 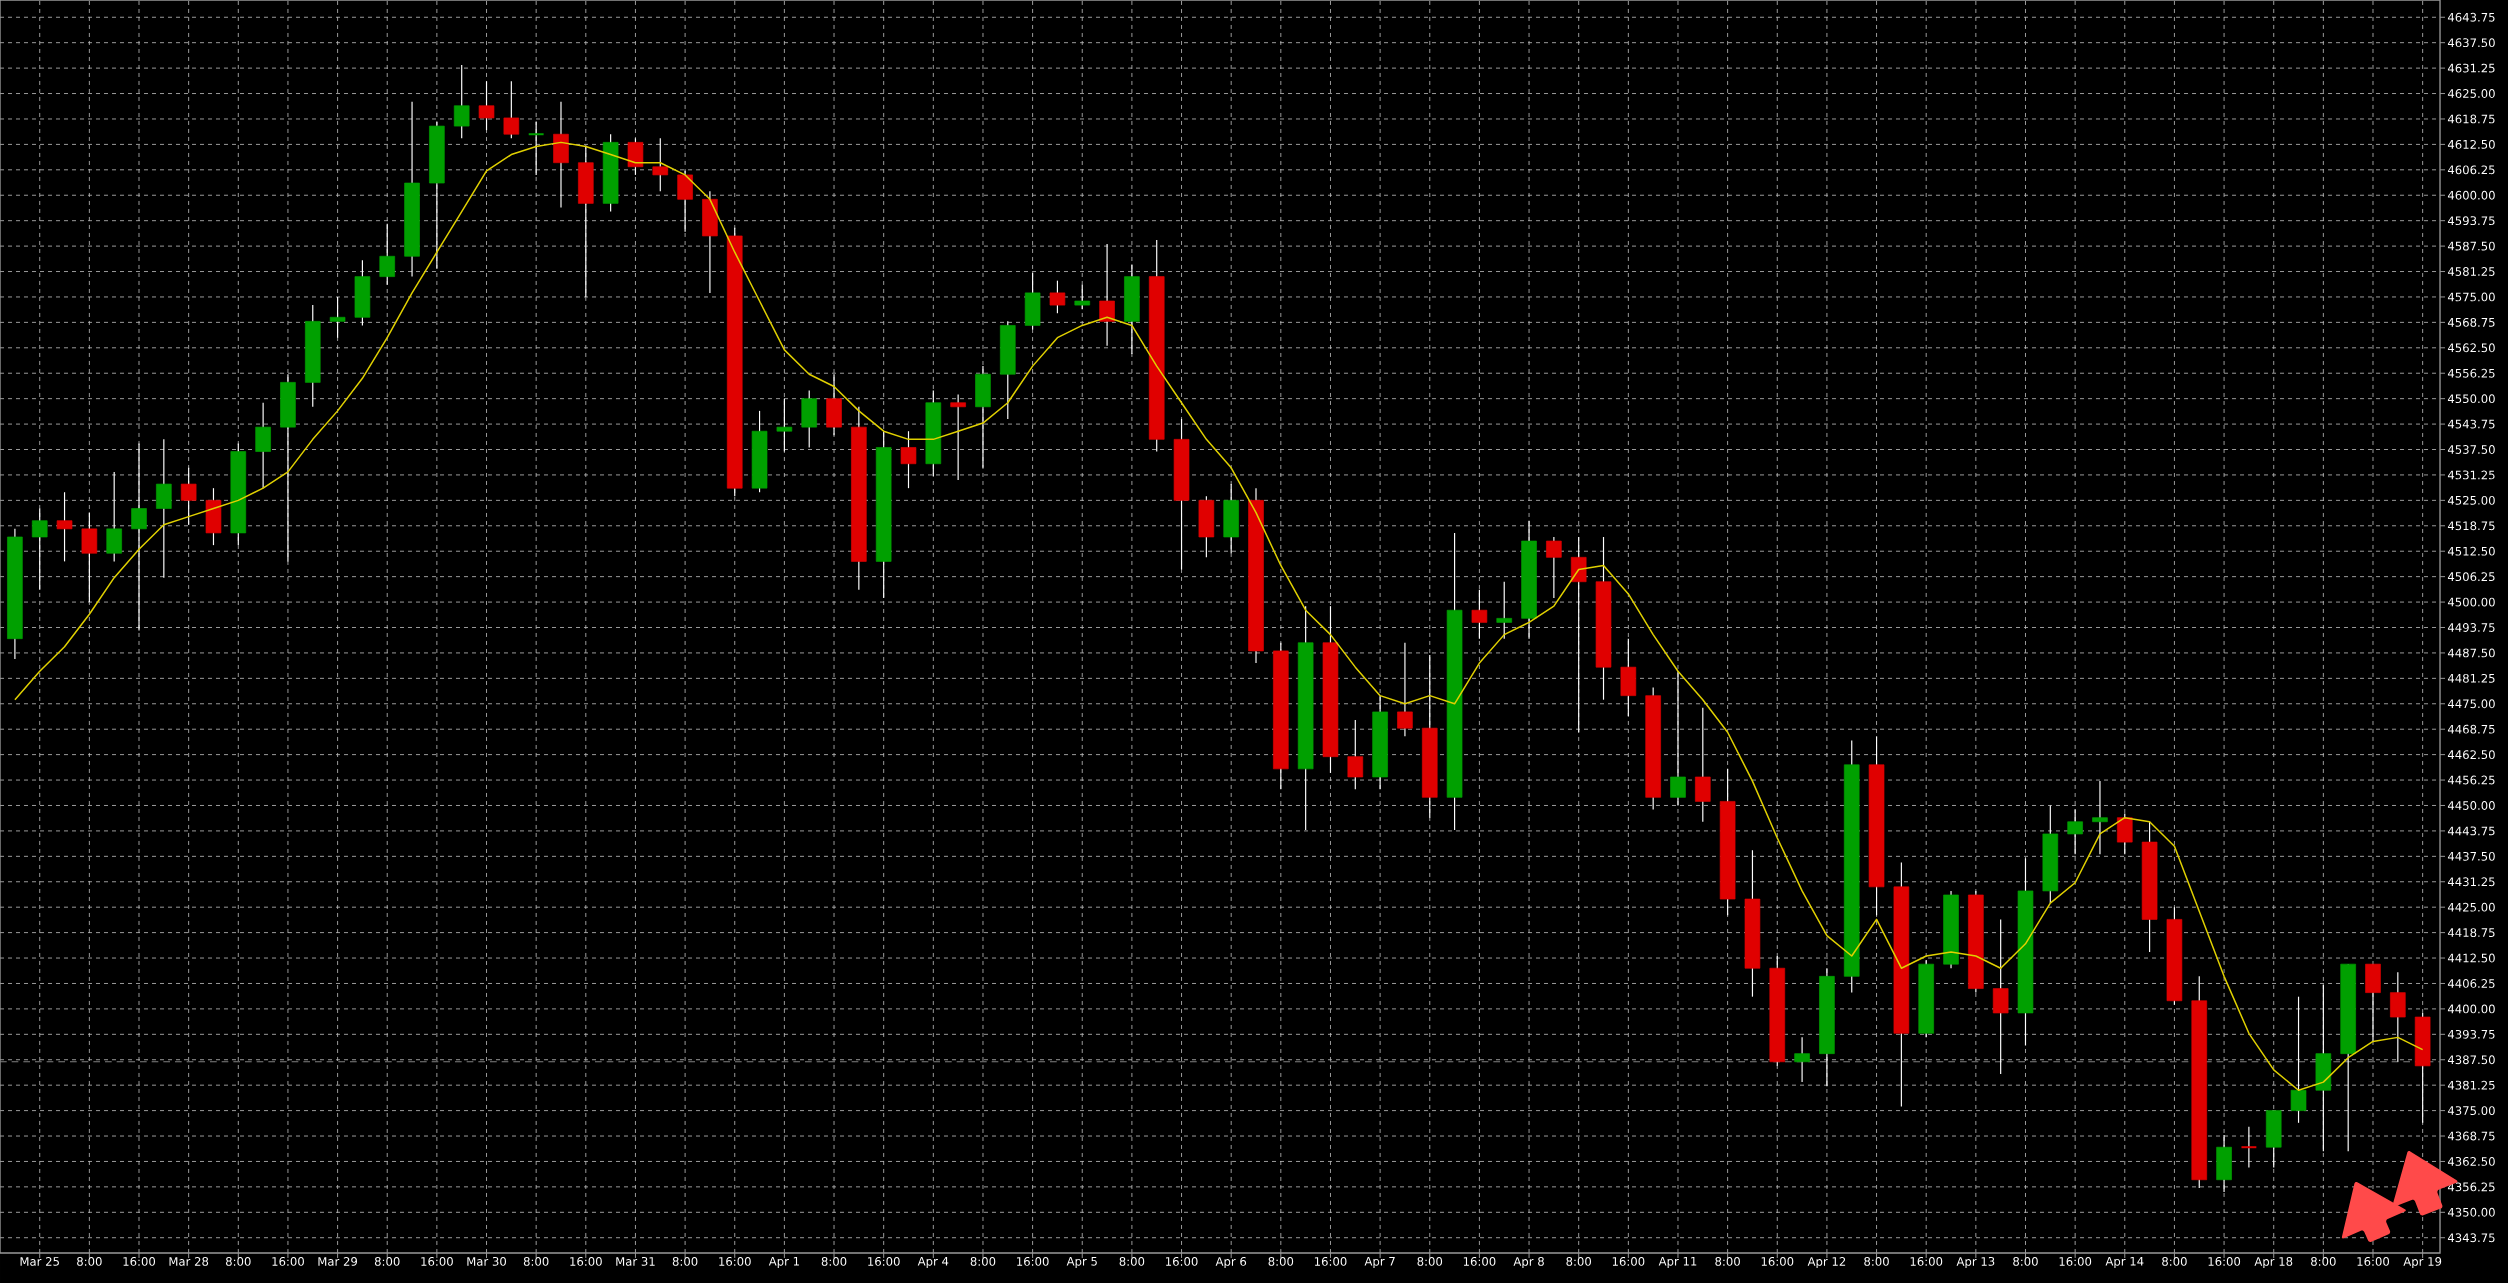 What do you see at coordinates (2471, 602) in the screenshot?
I see `y-tick-label: 4500.00` at bounding box center [2471, 602].